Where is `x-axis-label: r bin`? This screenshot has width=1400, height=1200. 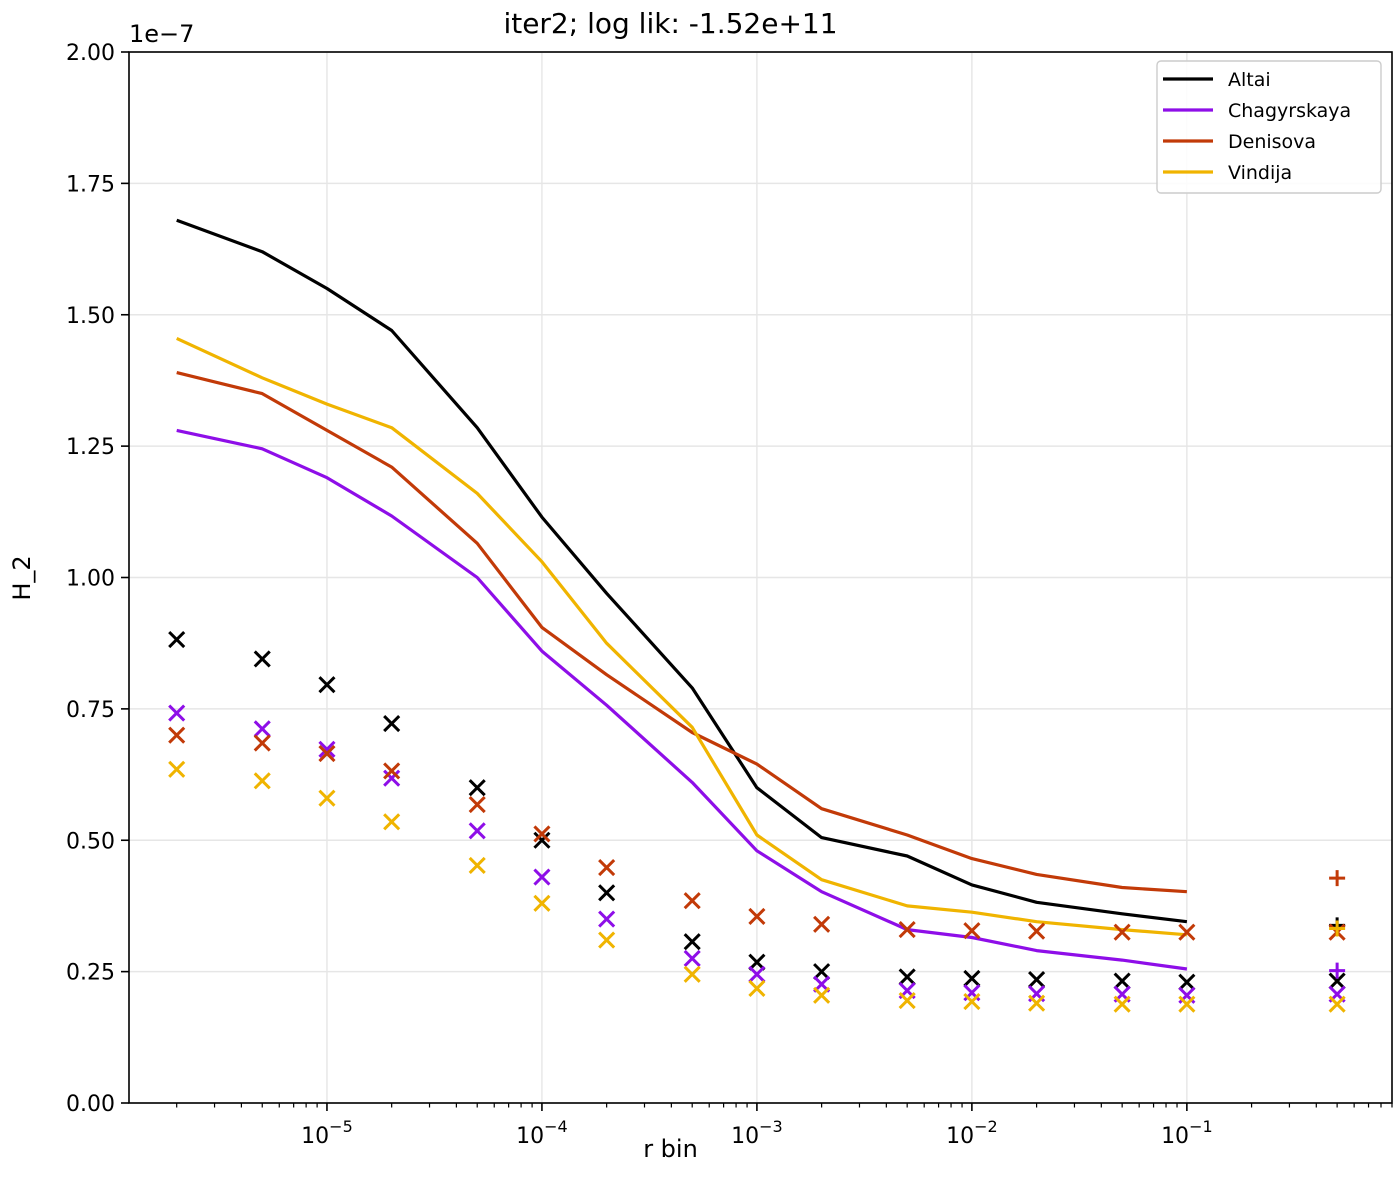 x-axis-label: r bin is located at coordinates (670, 1149).